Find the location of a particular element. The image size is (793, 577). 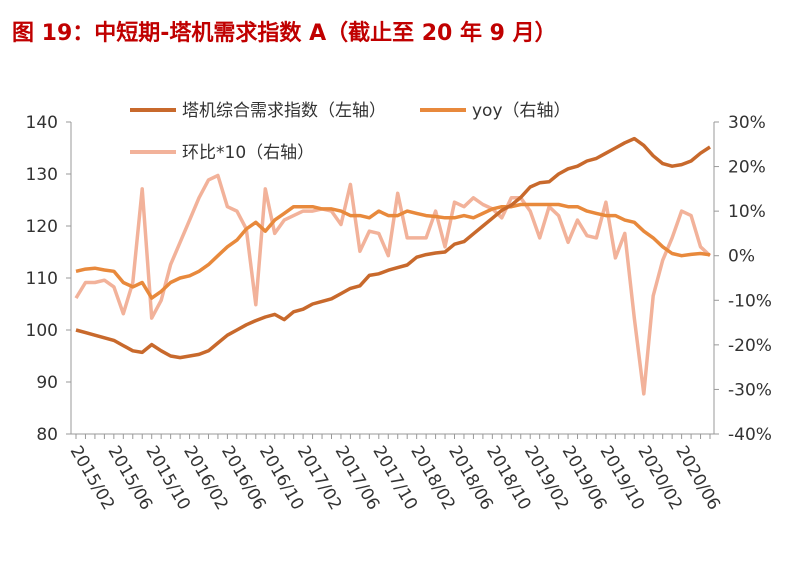

legend-label: 环比*10（右轴） is located at coordinates (248, 153).